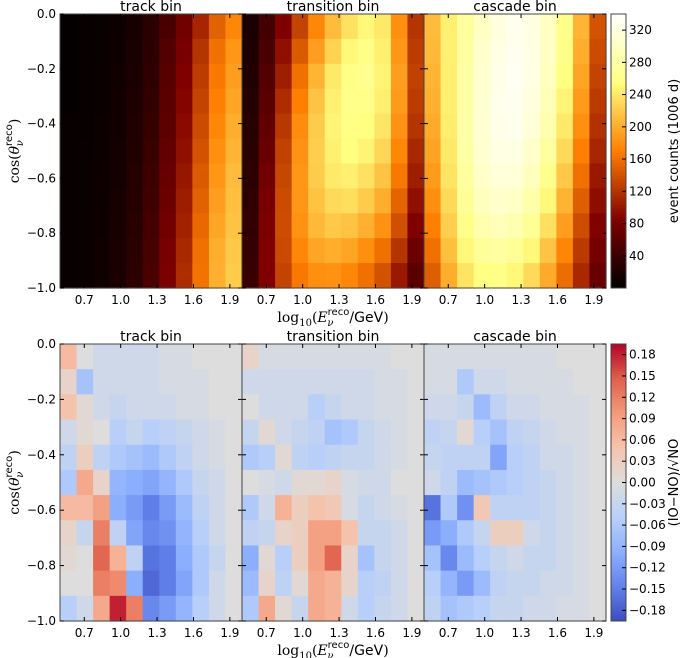  Describe the element at coordinates (484, 300) in the screenshot. I see `x-tick-label: 1.0` at that location.